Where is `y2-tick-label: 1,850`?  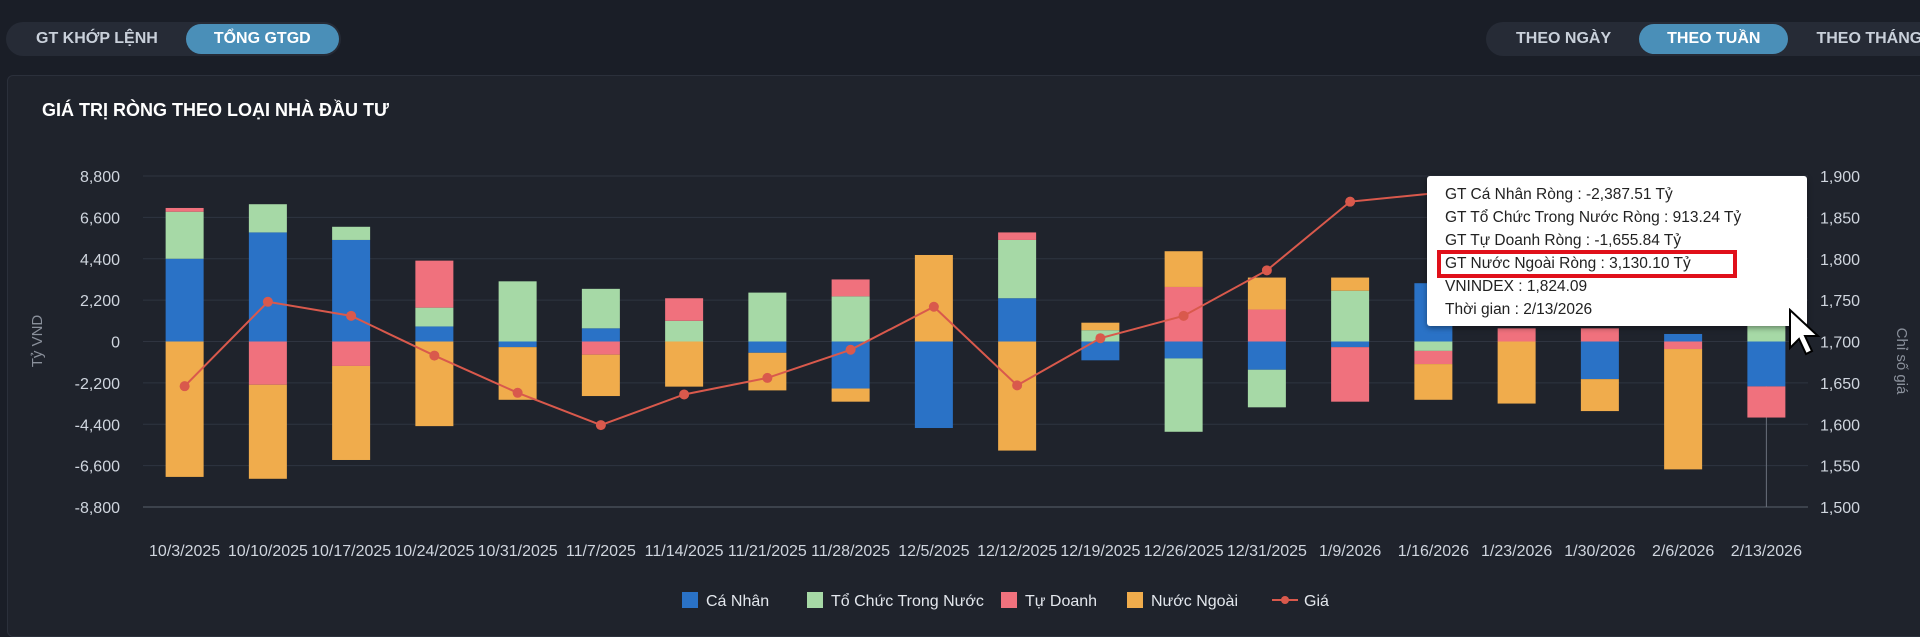
y2-tick-label: 1,850 is located at coordinates (1840, 218).